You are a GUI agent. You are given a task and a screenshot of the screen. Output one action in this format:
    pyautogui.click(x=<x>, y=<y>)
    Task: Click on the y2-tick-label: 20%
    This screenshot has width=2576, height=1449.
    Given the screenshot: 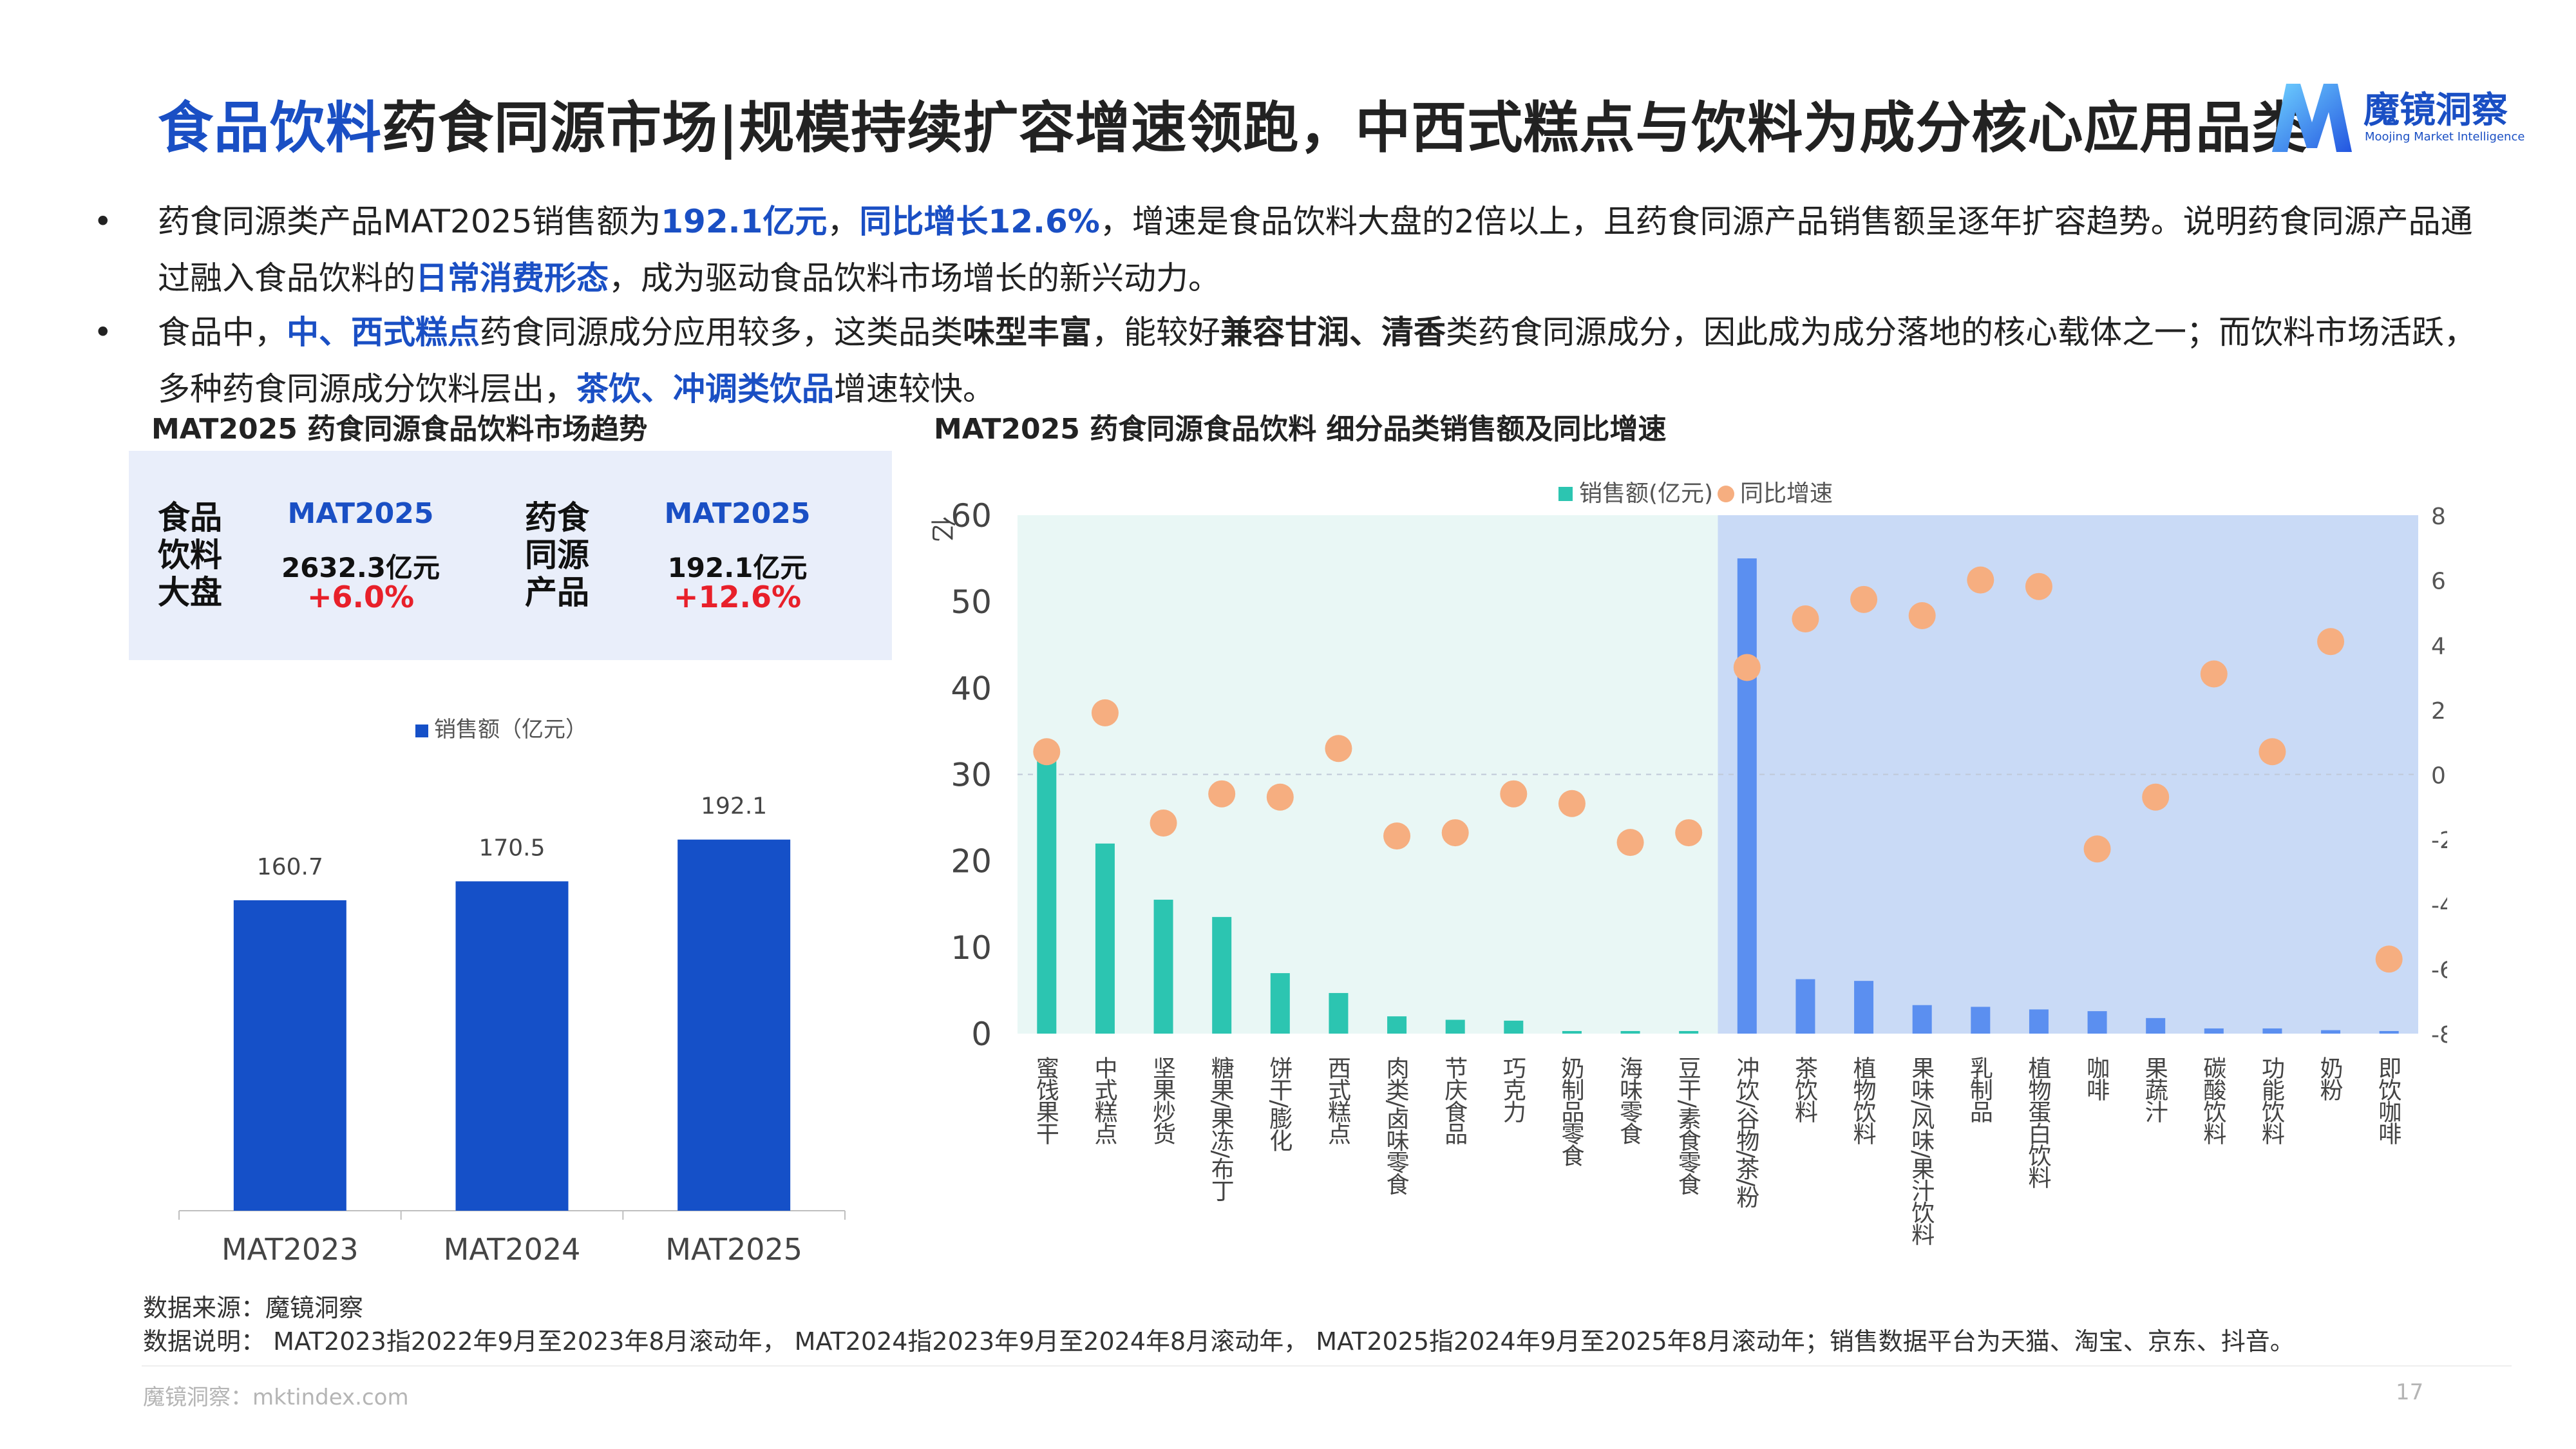 What is the action you would take?
    pyautogui.click(x=2439, y=711)
    